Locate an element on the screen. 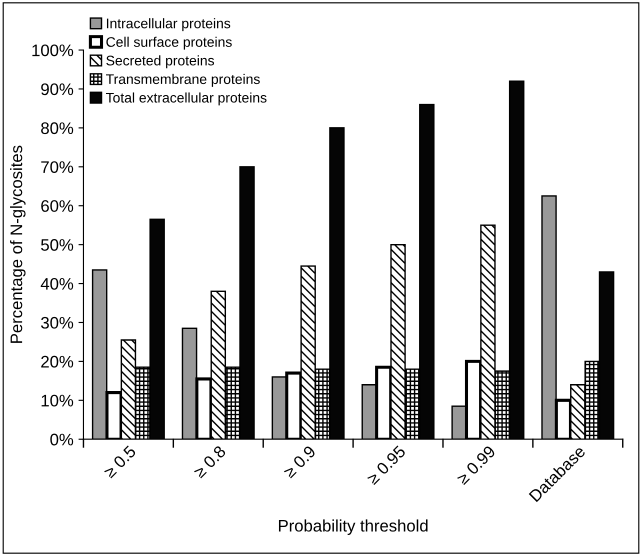 This screenshot has width=642, height=556. x-tick-label: ≥ 0.8 is located at coordinates (209, 461).